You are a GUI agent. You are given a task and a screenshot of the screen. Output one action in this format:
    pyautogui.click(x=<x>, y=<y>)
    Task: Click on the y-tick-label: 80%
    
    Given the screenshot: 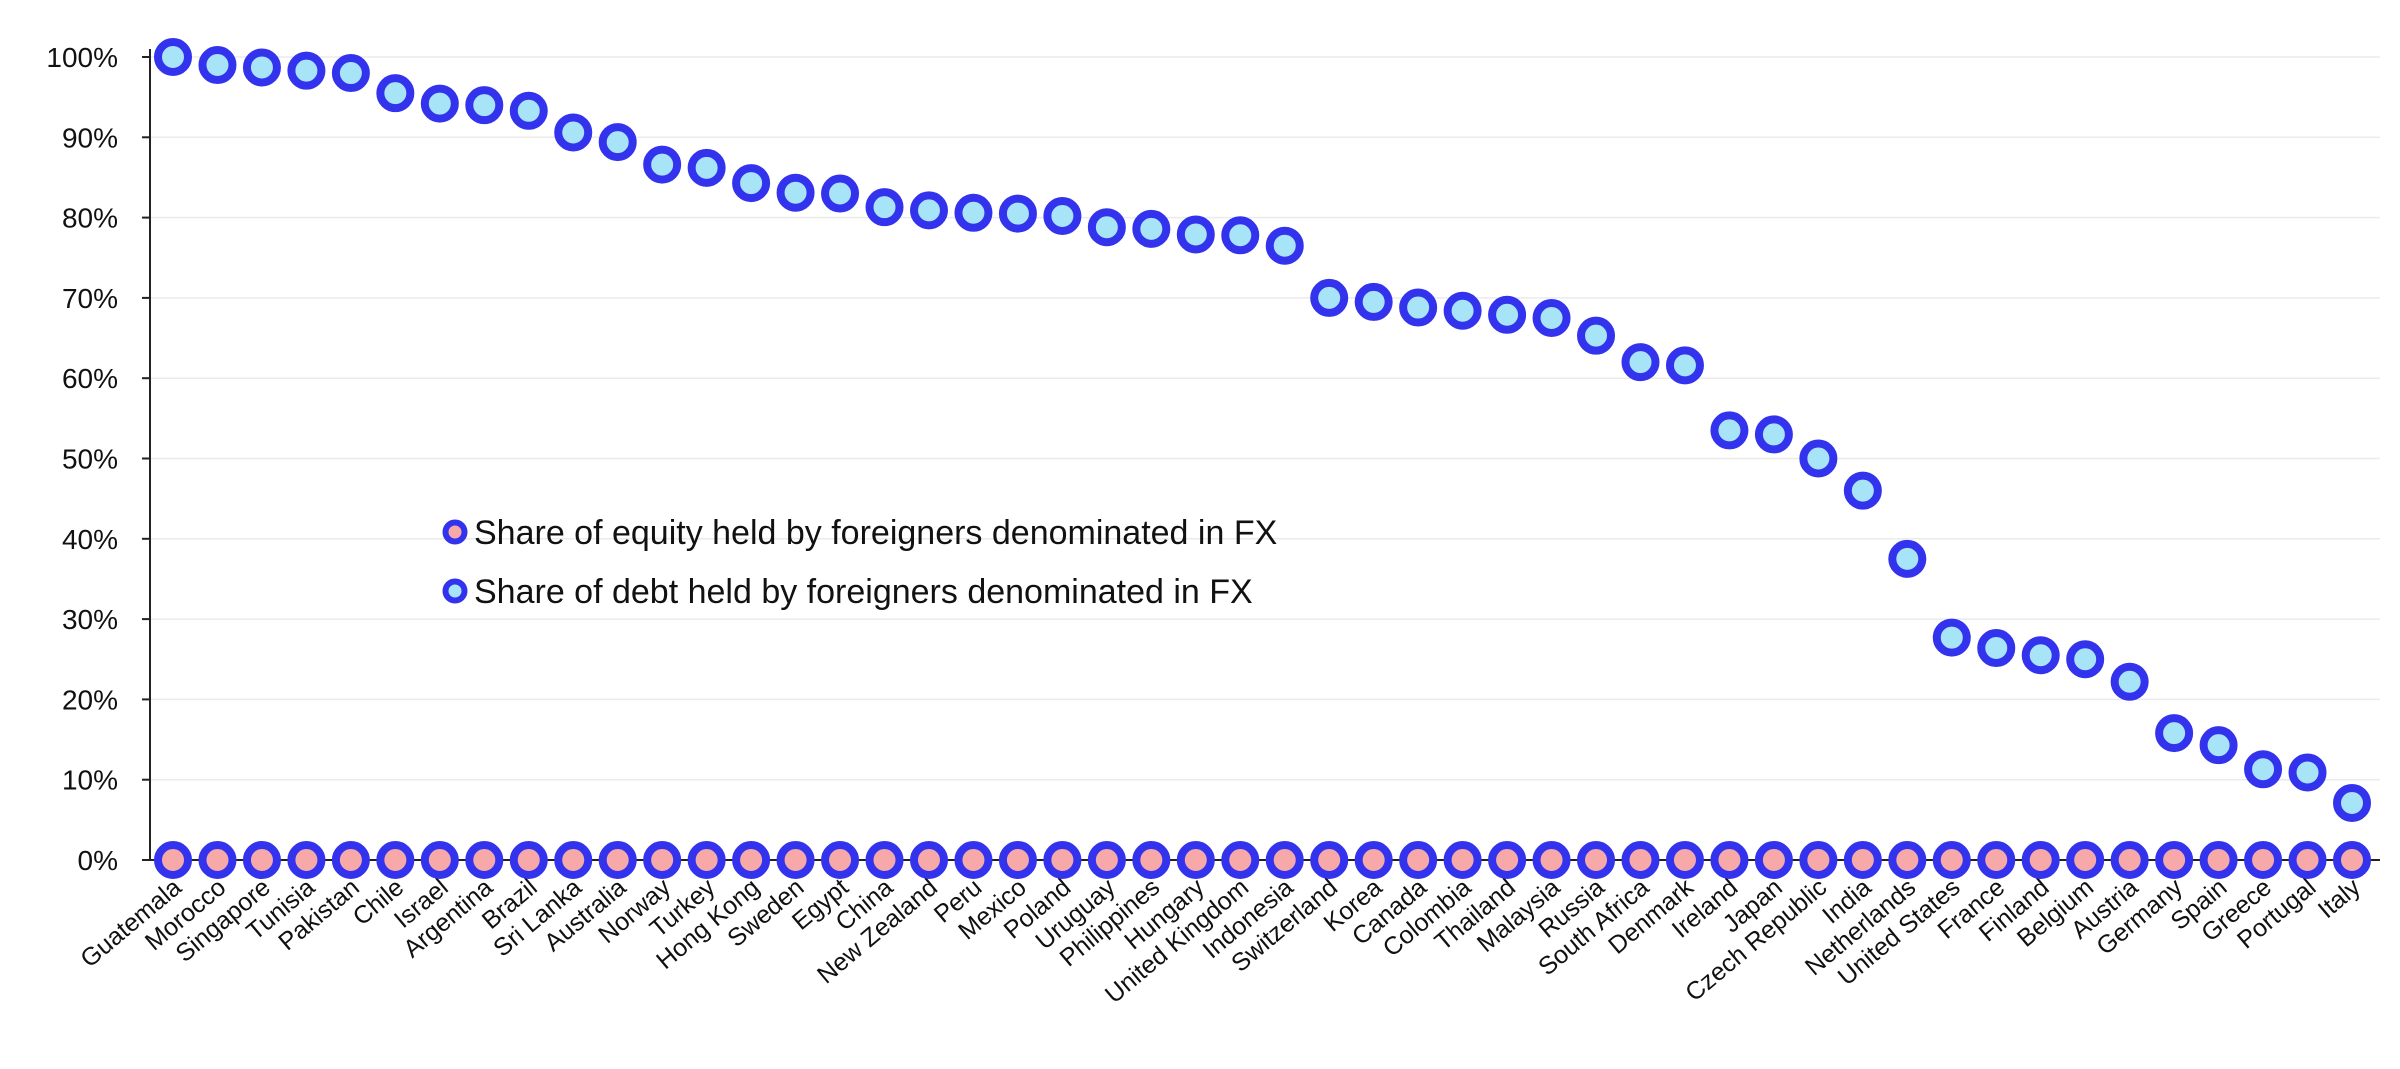 What is the action you would take?
    pyautogui.click(x=90, y=218)
    